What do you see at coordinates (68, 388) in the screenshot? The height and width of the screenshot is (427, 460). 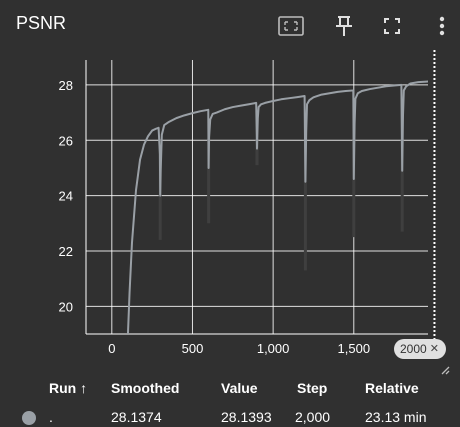 I see `header-run: Run ↑` at bounding box center [68, 388].